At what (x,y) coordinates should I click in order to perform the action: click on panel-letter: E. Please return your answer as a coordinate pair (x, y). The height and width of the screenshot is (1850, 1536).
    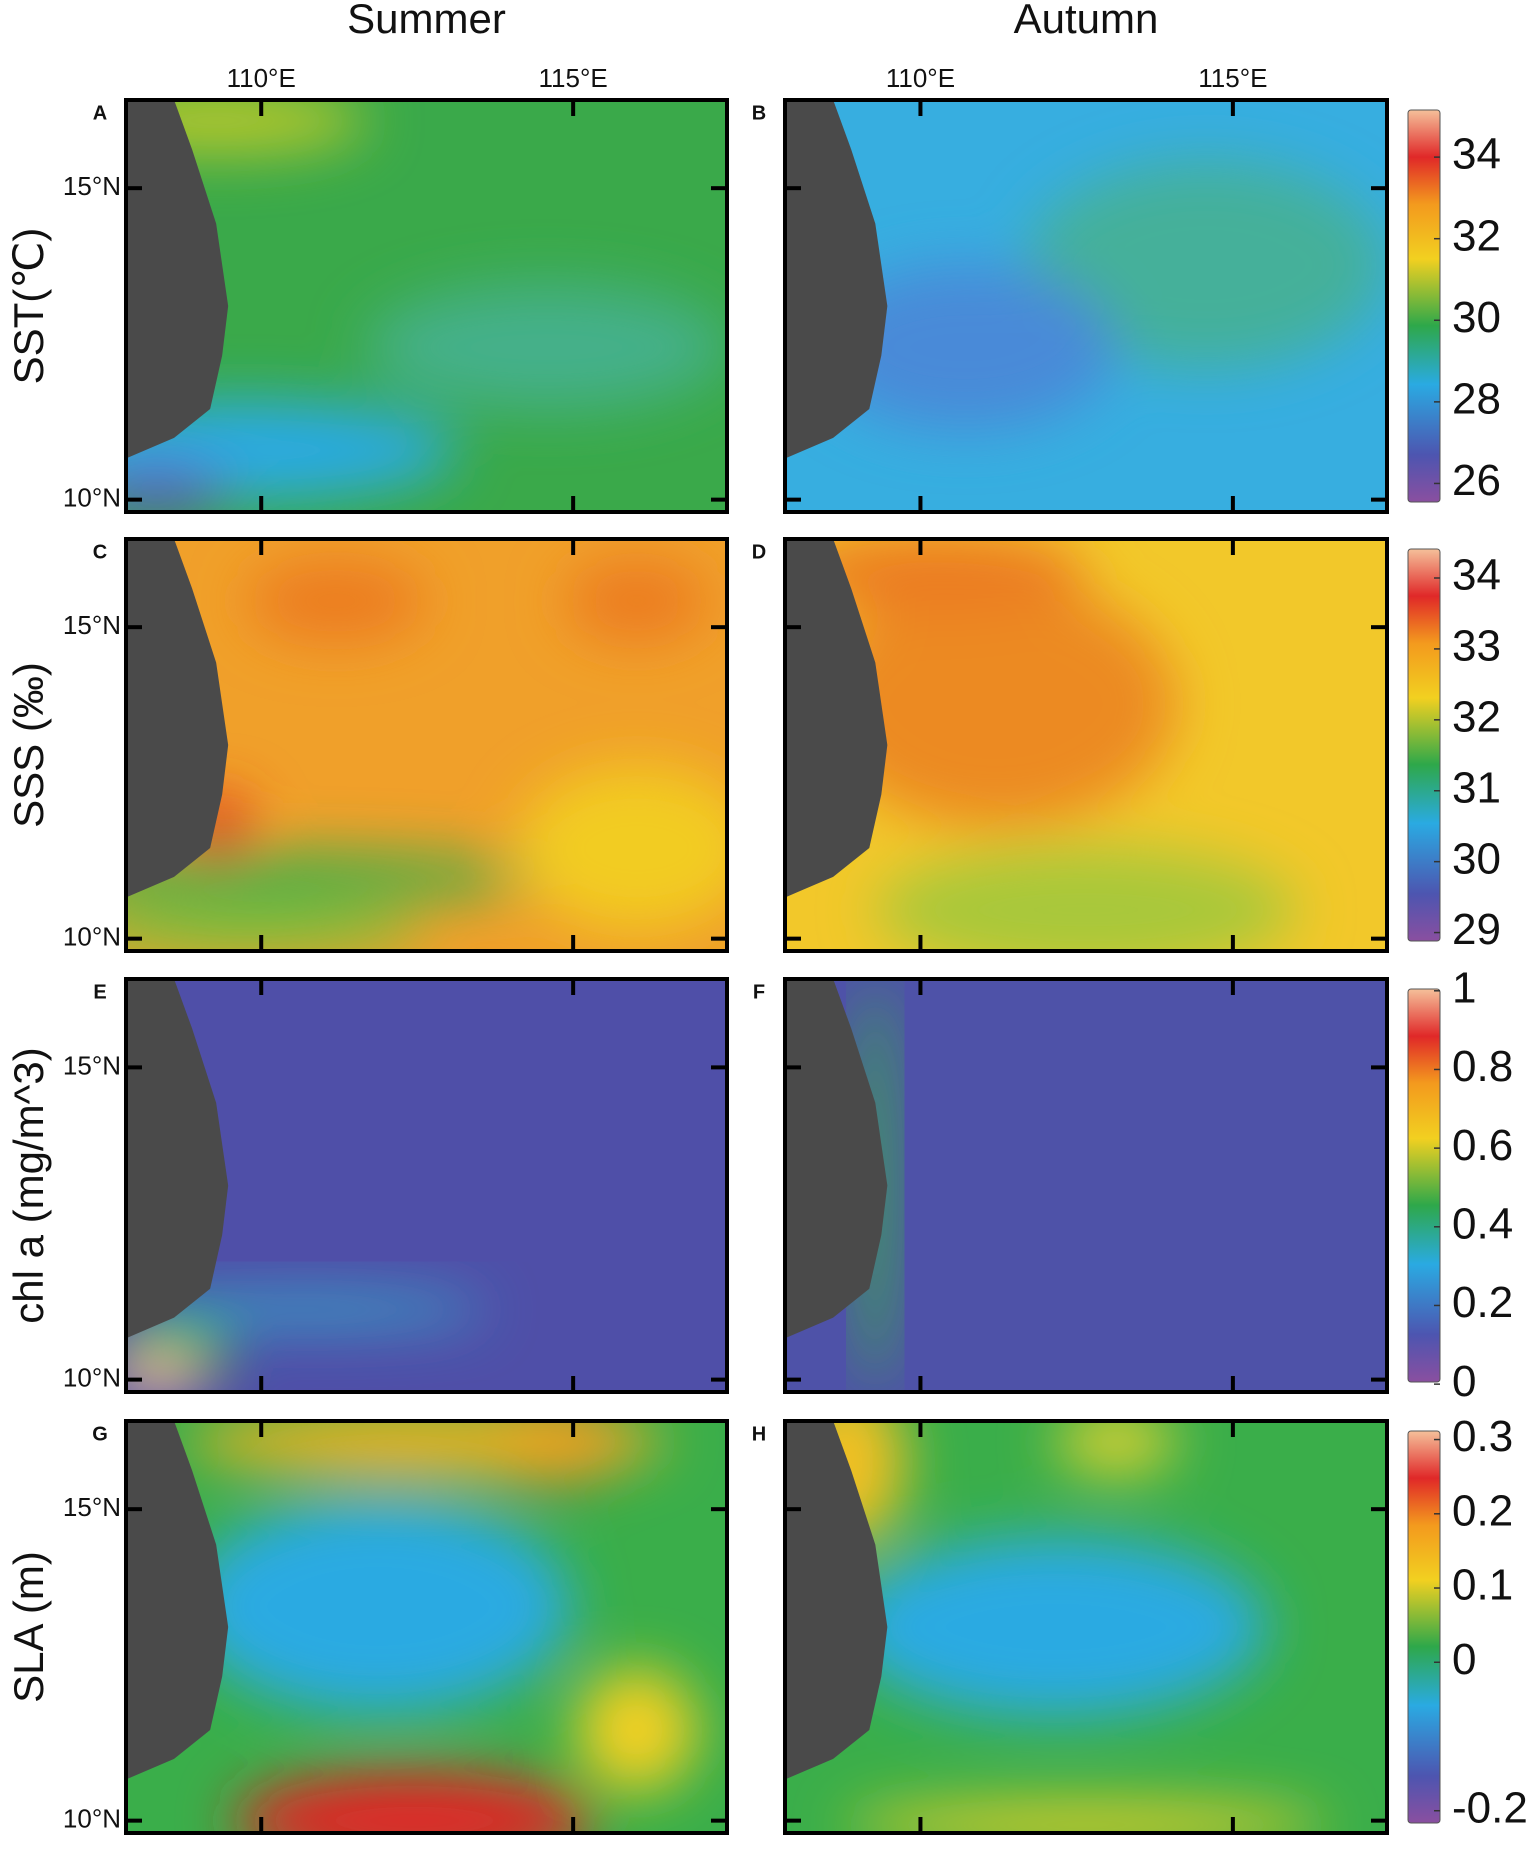
    Looking at the image, I should click on (99, 992).